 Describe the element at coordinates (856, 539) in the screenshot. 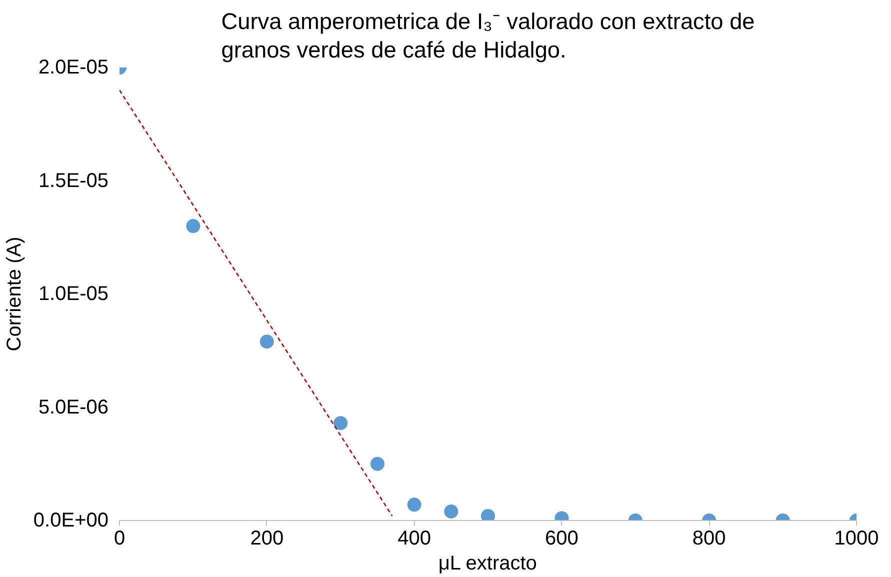

I see `x-tick-label: 1000` at that location.